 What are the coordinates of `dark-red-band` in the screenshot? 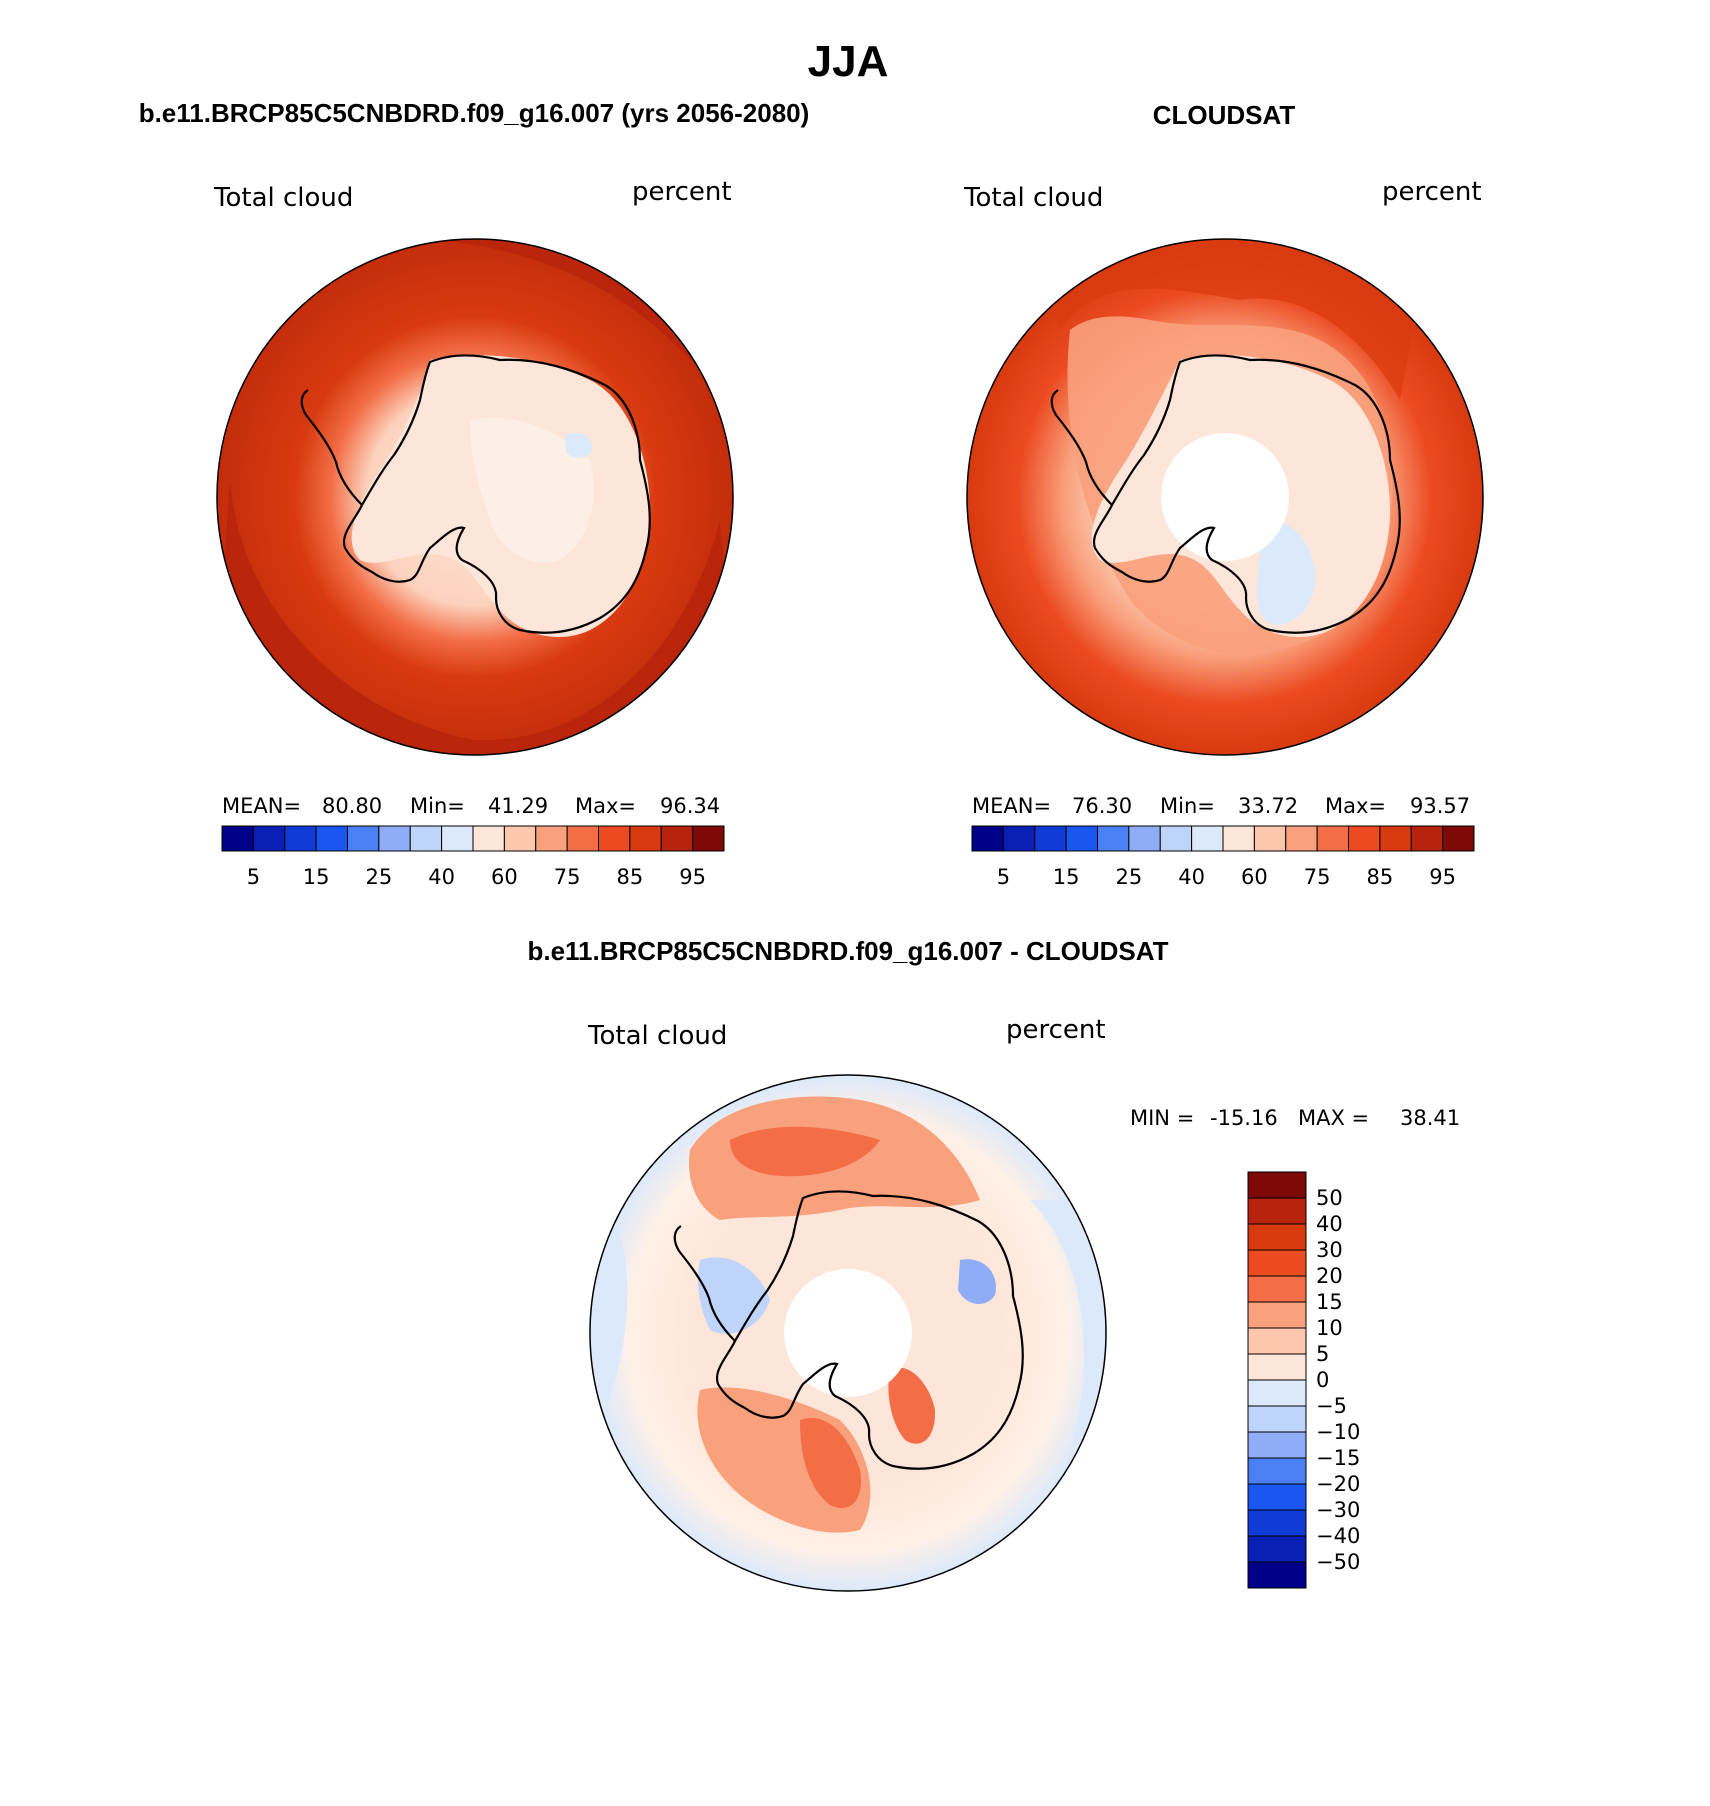 It's located at (475, 617).